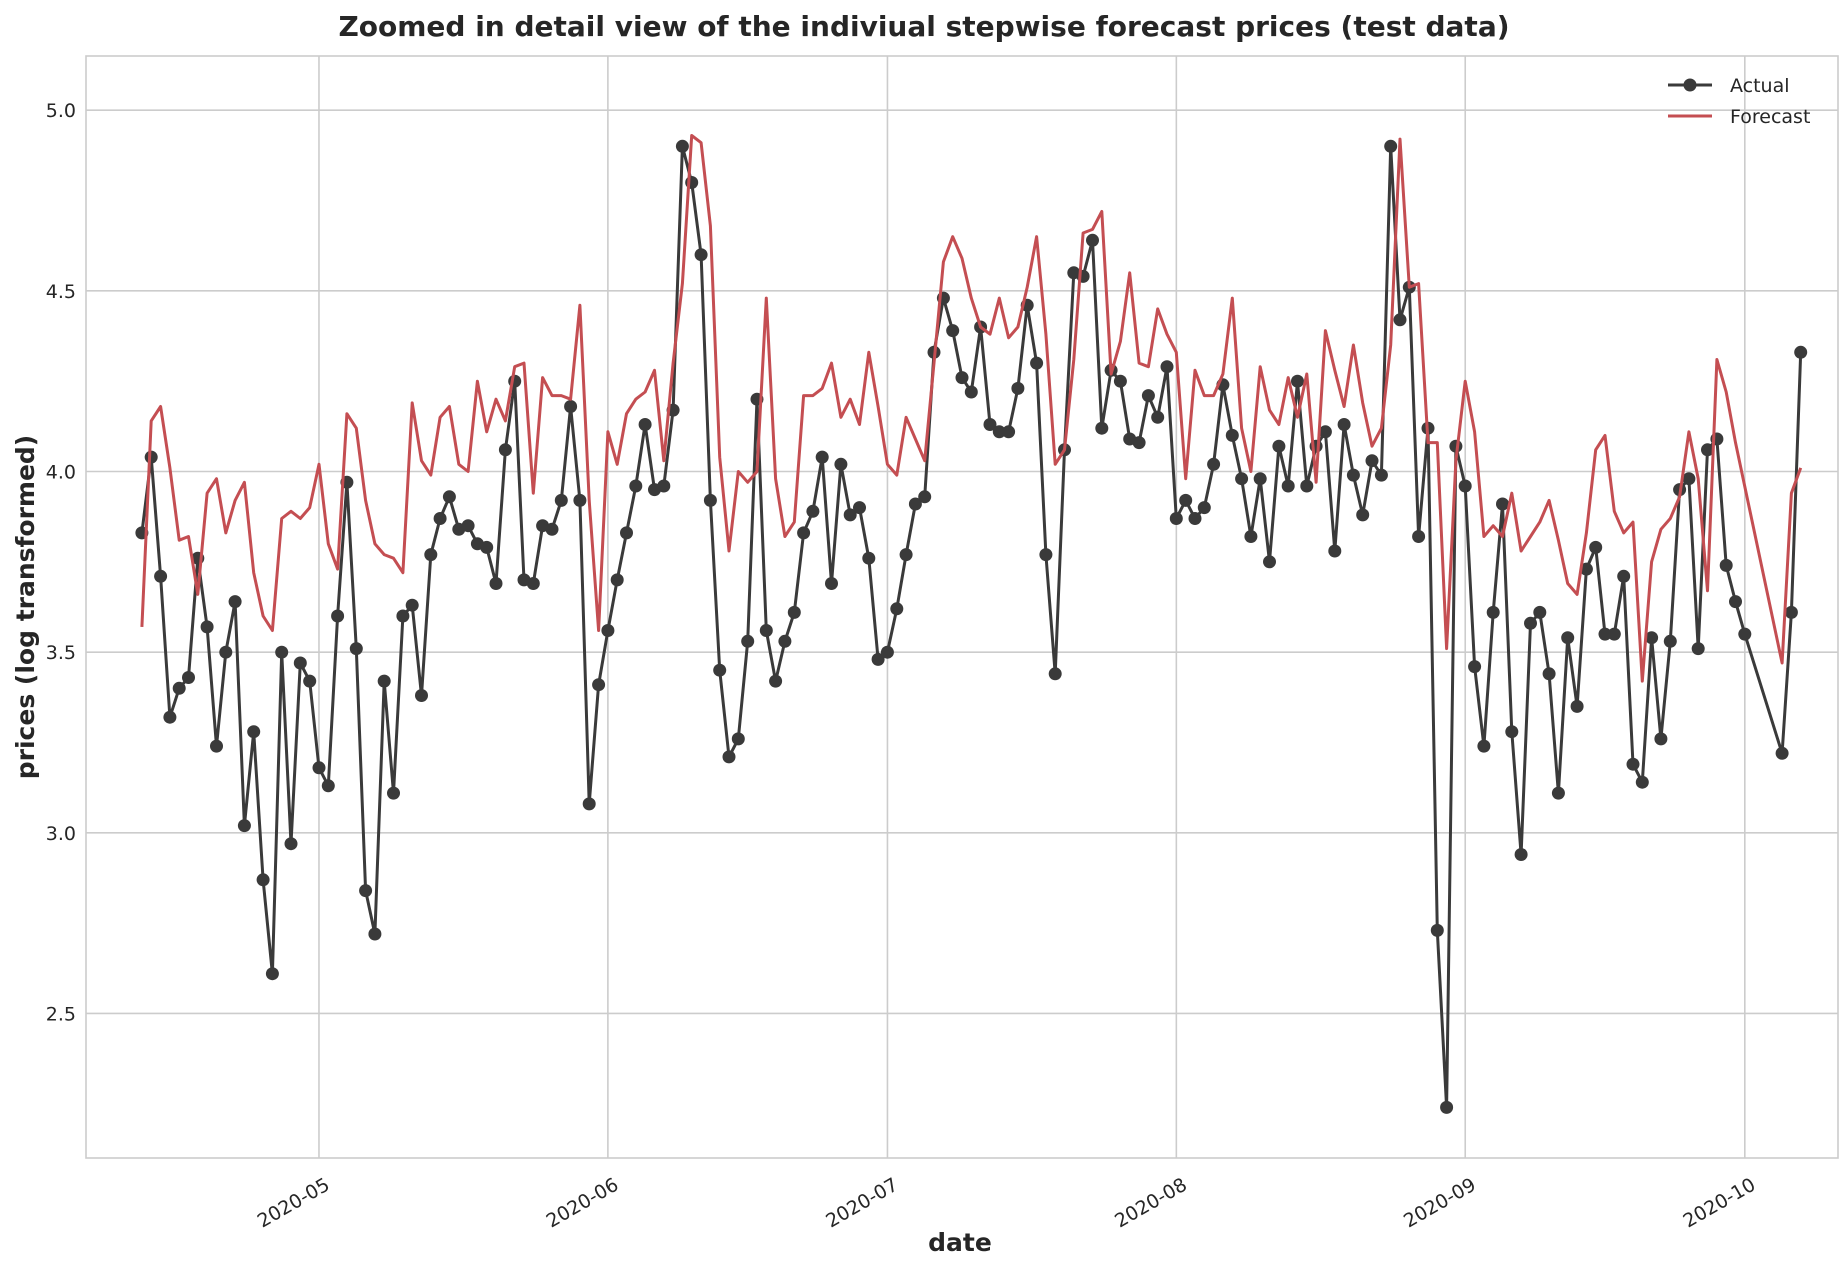 The image size is (1848, 1276). I want to click on legend-label-forecast: Forecast, so click(1770, 117).